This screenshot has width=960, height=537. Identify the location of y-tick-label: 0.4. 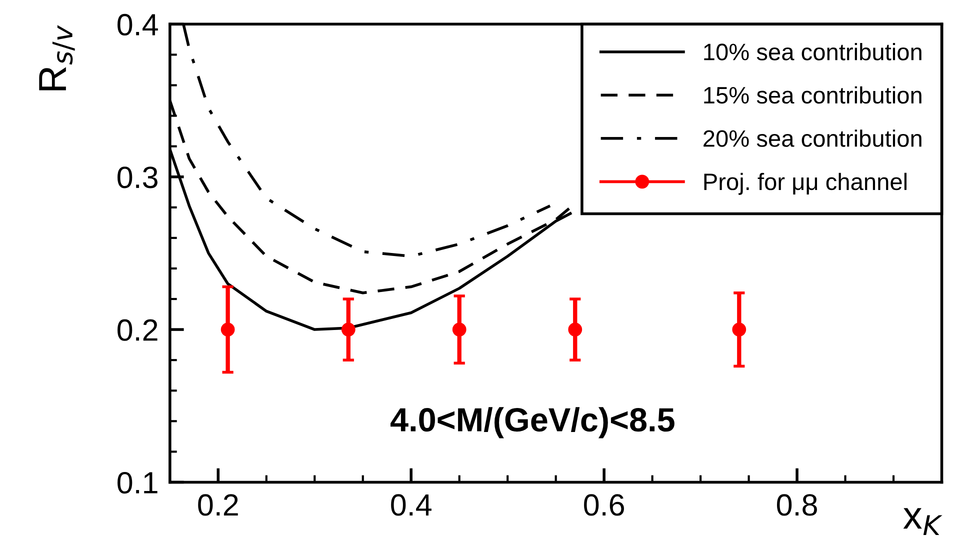
(138, 25).